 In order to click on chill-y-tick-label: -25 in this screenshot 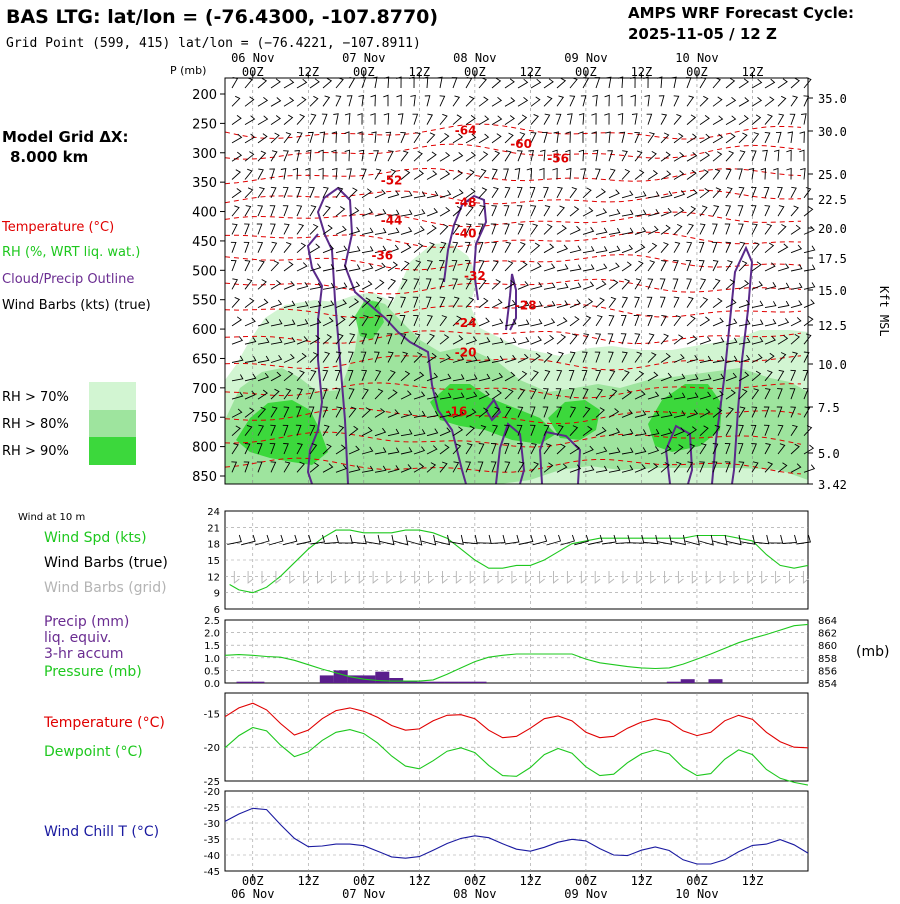, I will do `click(212, 808)`.